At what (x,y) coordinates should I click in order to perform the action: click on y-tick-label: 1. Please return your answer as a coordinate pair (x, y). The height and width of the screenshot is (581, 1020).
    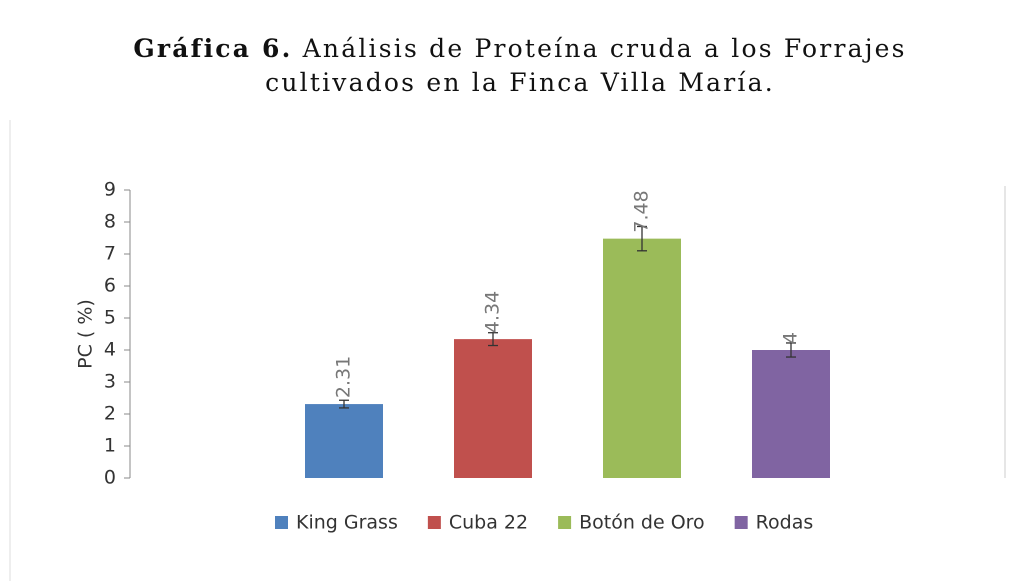
    Looking at the image, I should click on (110, 446).